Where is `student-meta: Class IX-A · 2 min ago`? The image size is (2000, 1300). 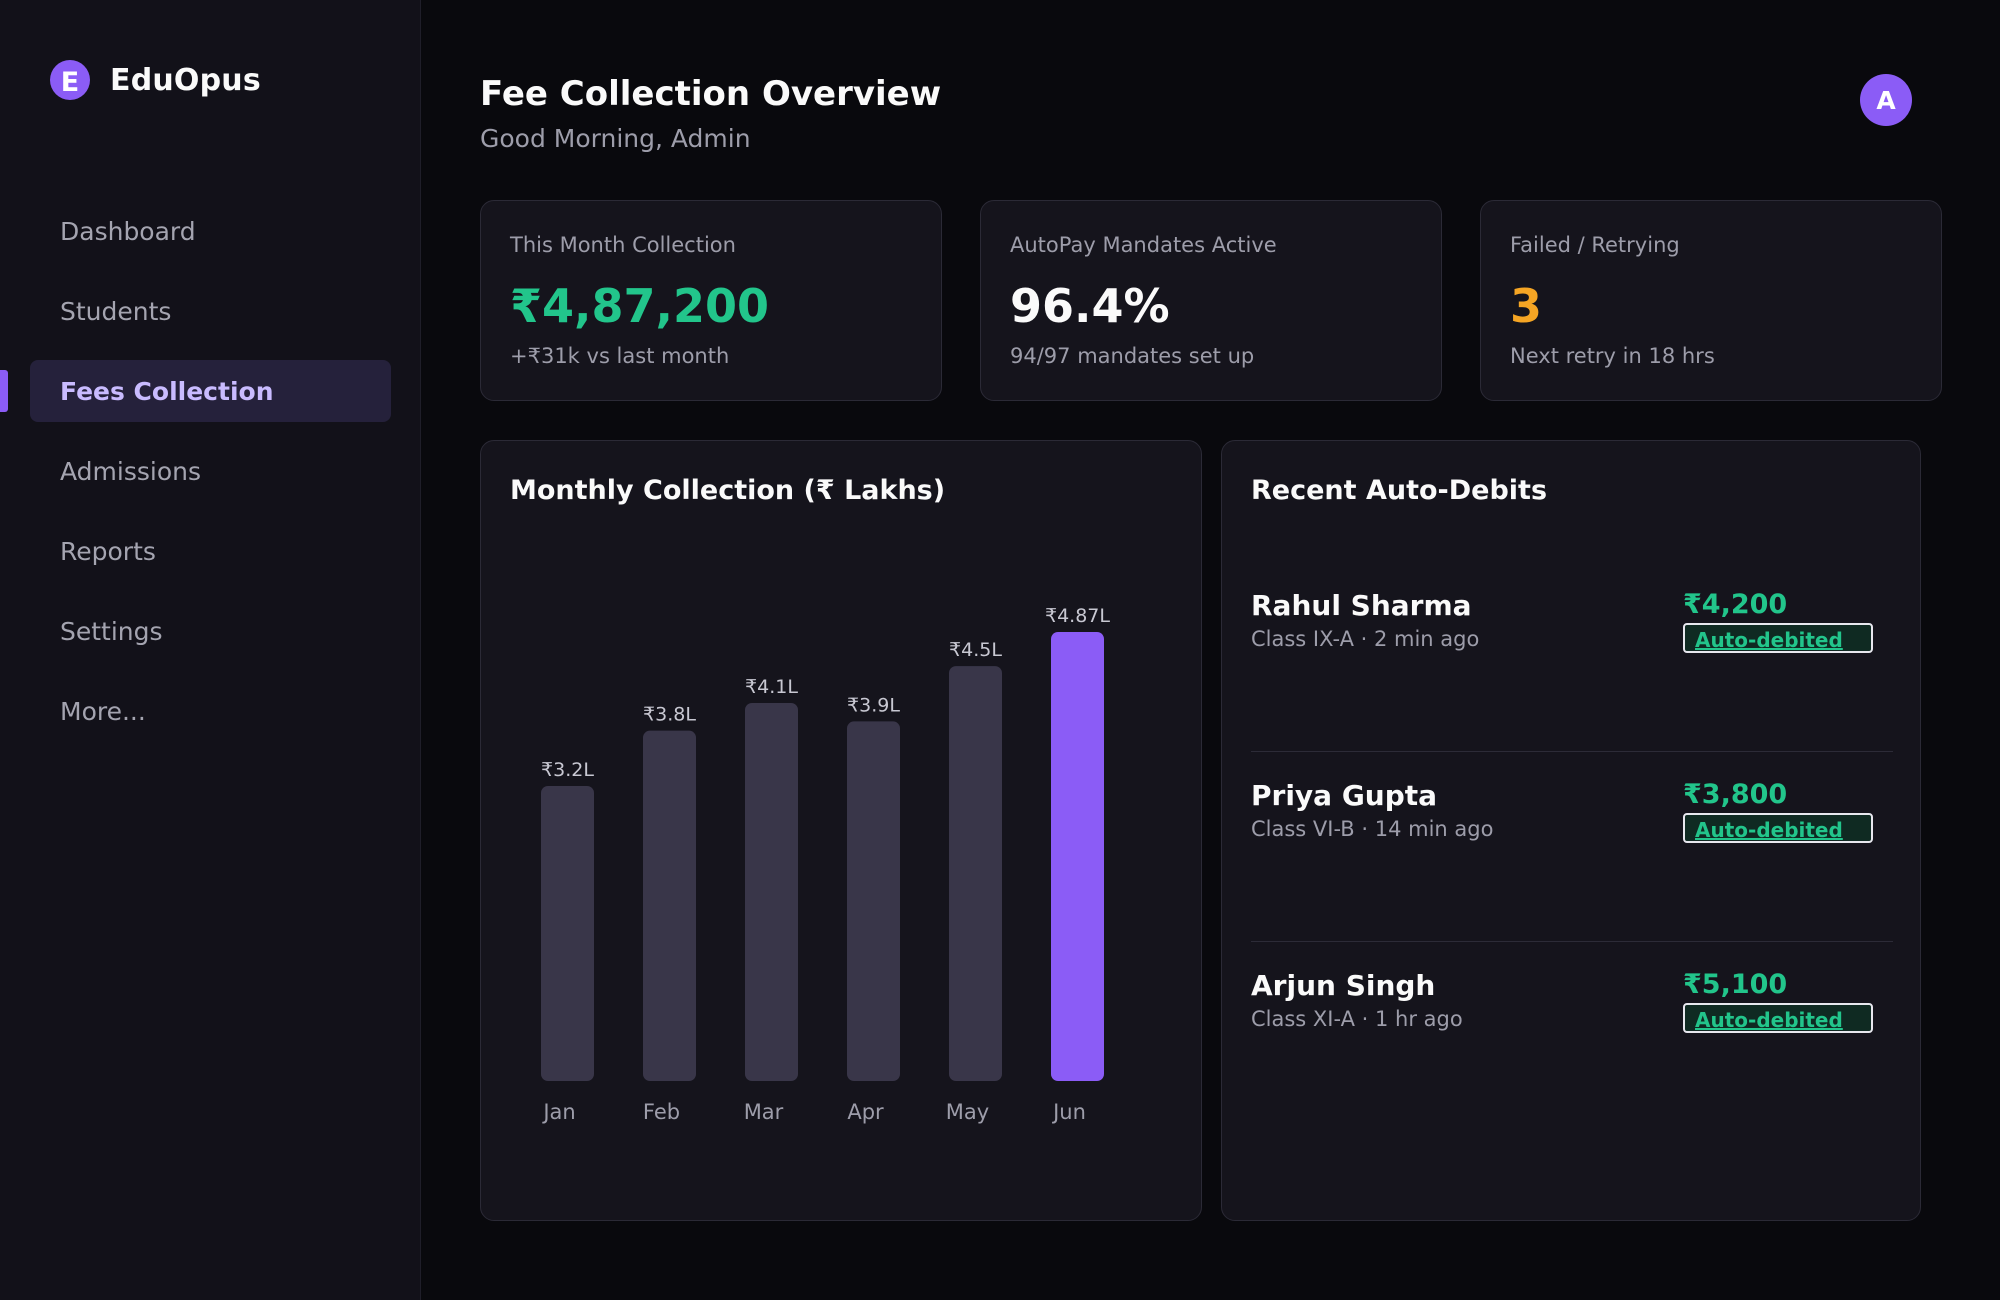 student-meta: Class IX-A · 2 min ago is located at coordinates (1365, 639).